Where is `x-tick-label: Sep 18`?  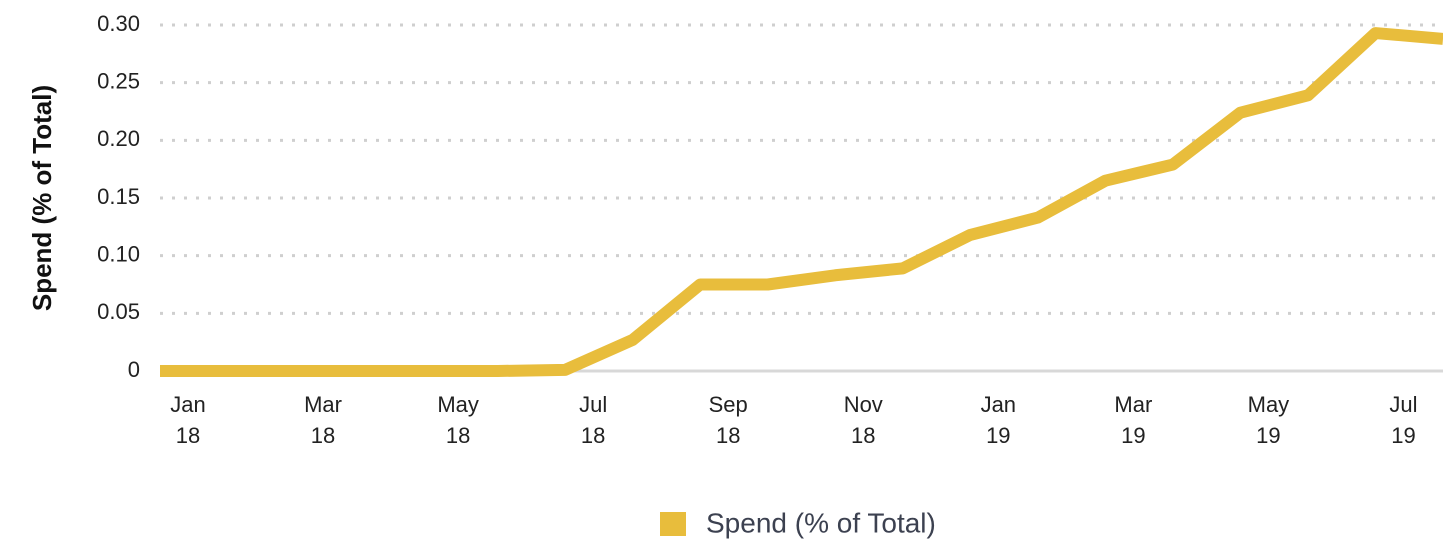 x-tick-label: Sep 18 is located at coordinates (728, 420).